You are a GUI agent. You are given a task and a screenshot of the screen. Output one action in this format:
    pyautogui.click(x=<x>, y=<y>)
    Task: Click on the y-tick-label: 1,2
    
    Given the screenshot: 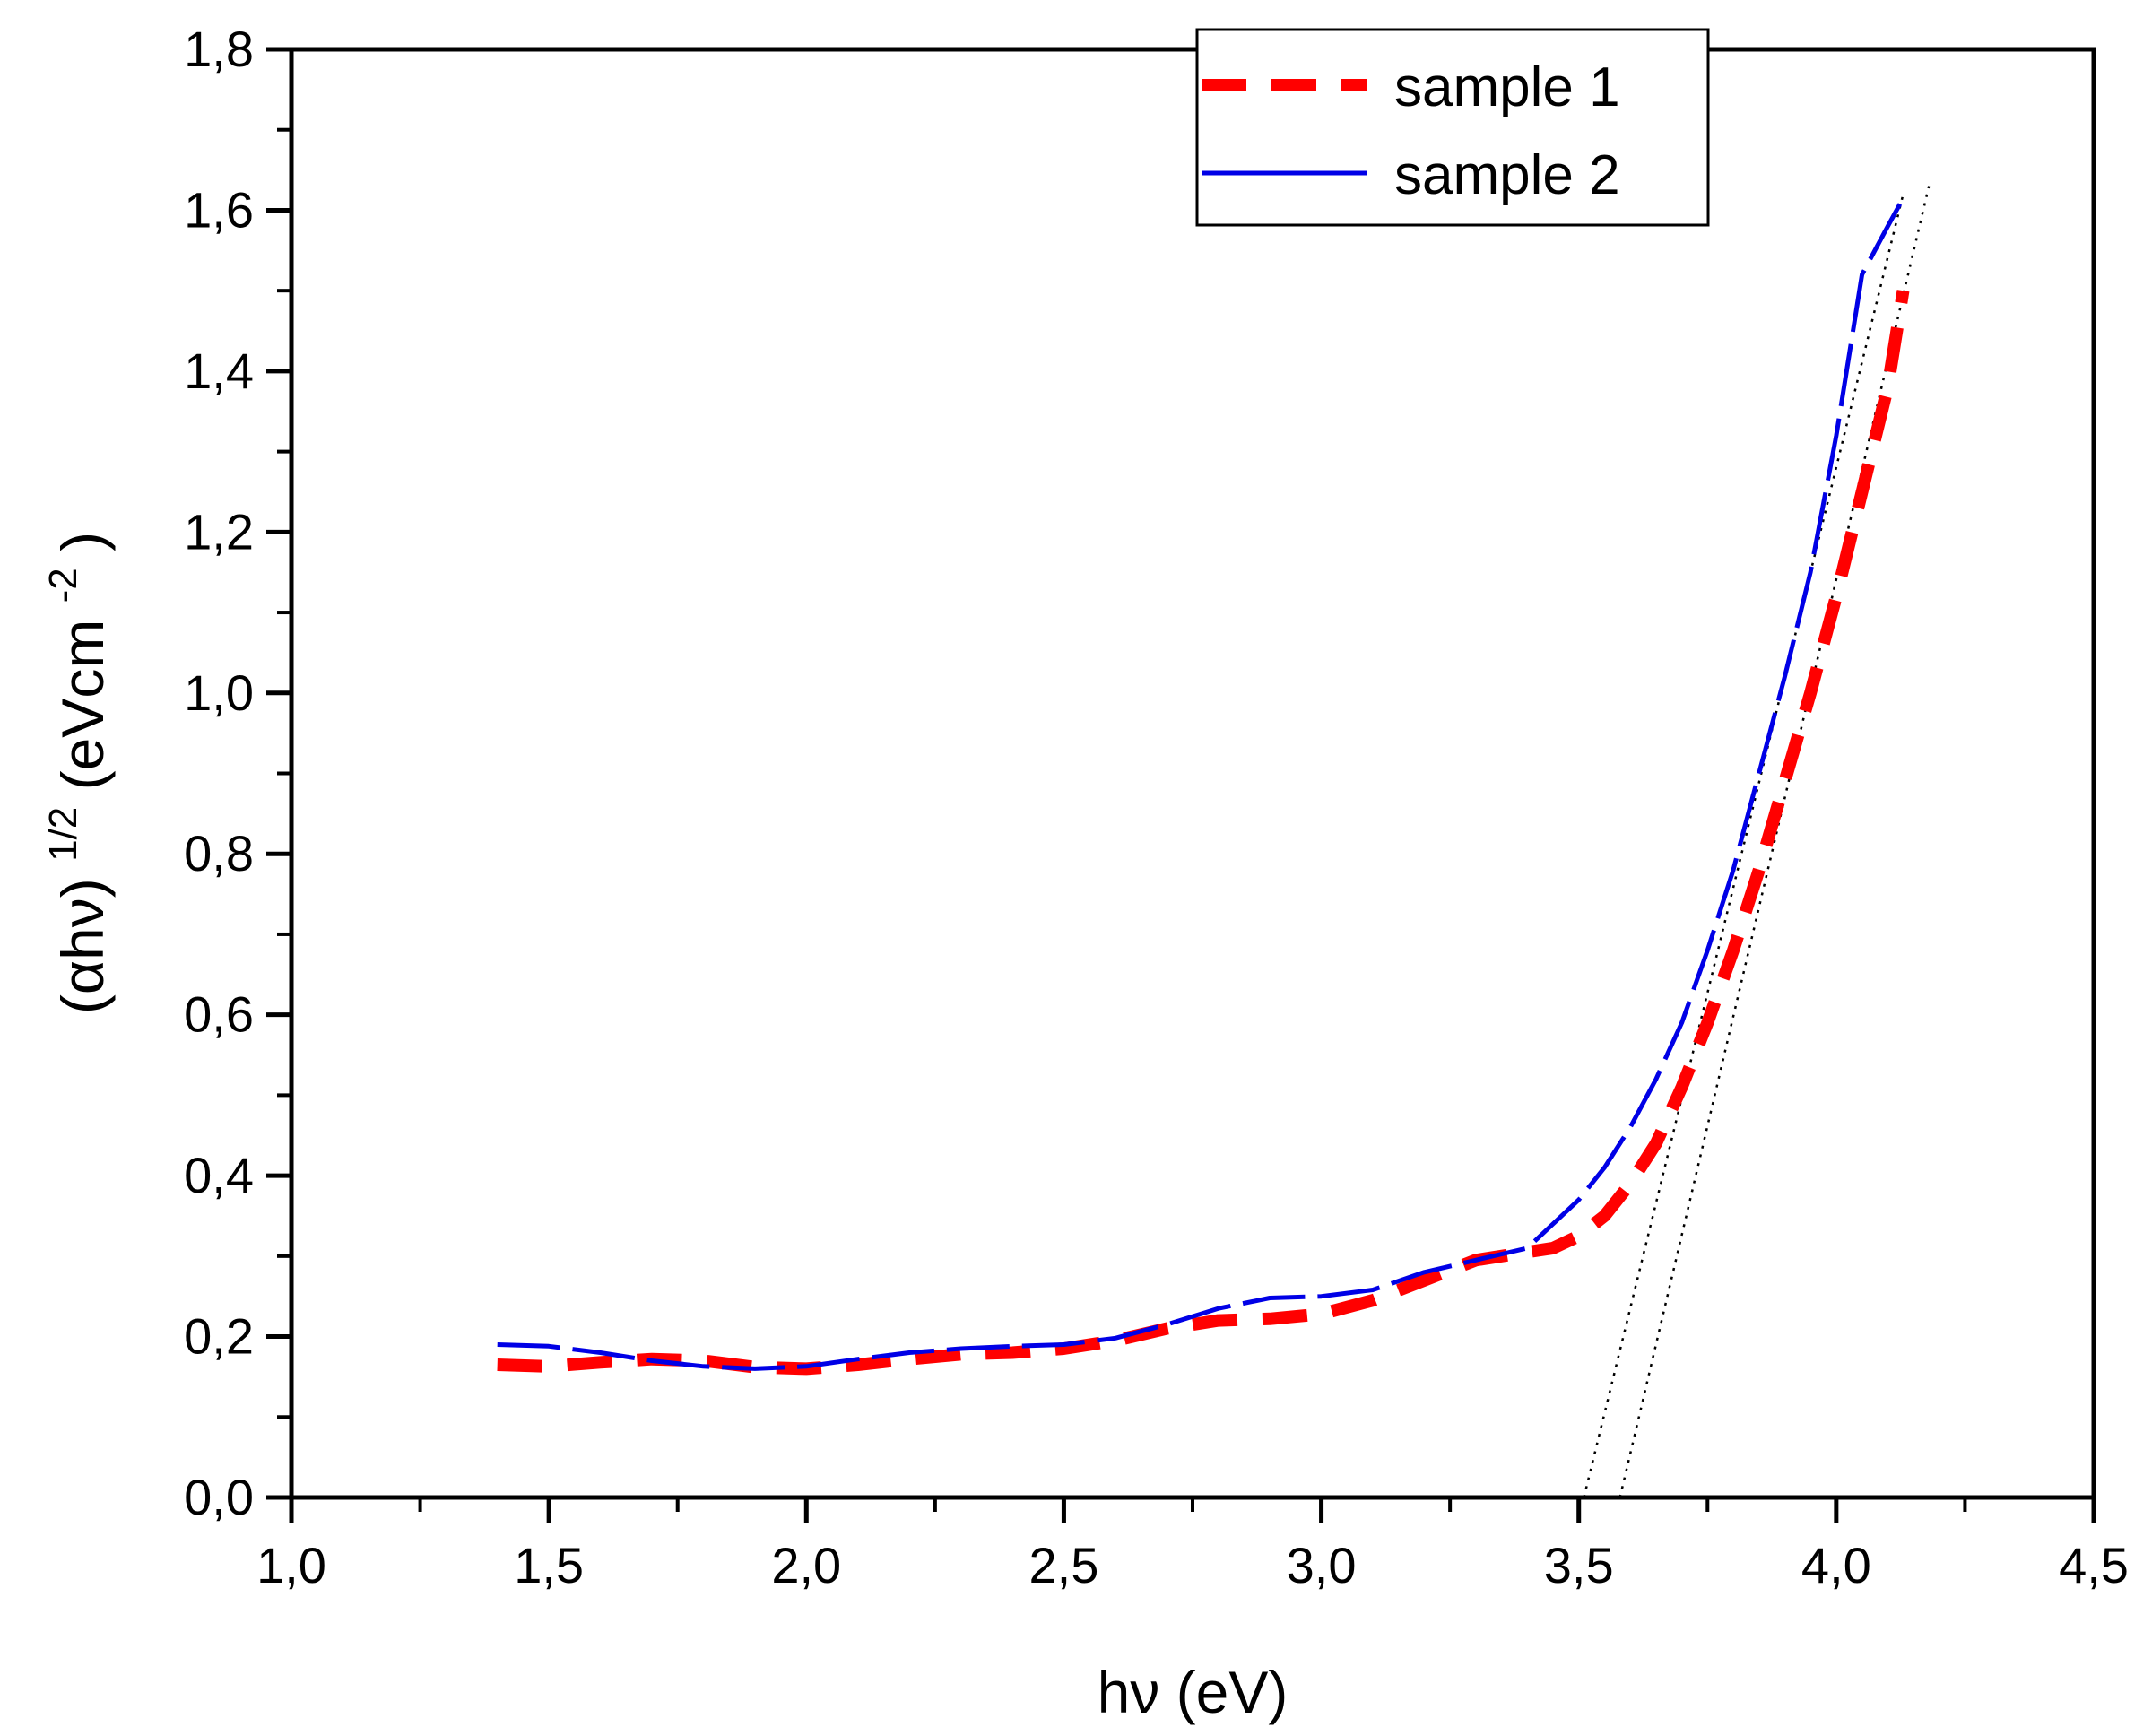 What is the action you would take?
    pyautogui.click(x=219, y=532)
    